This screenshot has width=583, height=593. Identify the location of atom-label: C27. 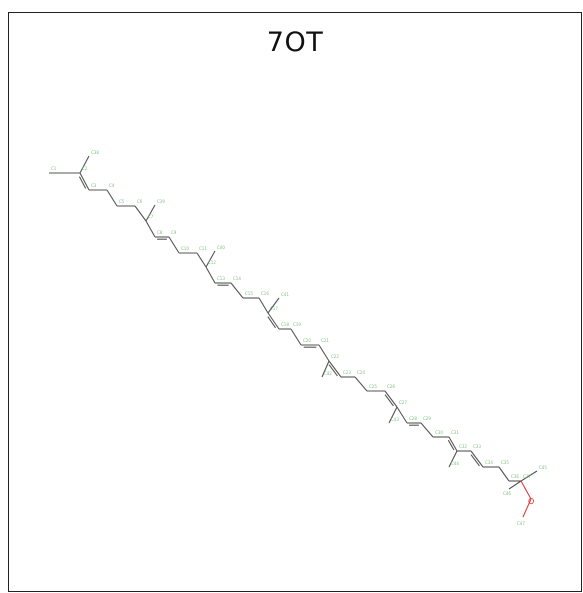
(403, 402).